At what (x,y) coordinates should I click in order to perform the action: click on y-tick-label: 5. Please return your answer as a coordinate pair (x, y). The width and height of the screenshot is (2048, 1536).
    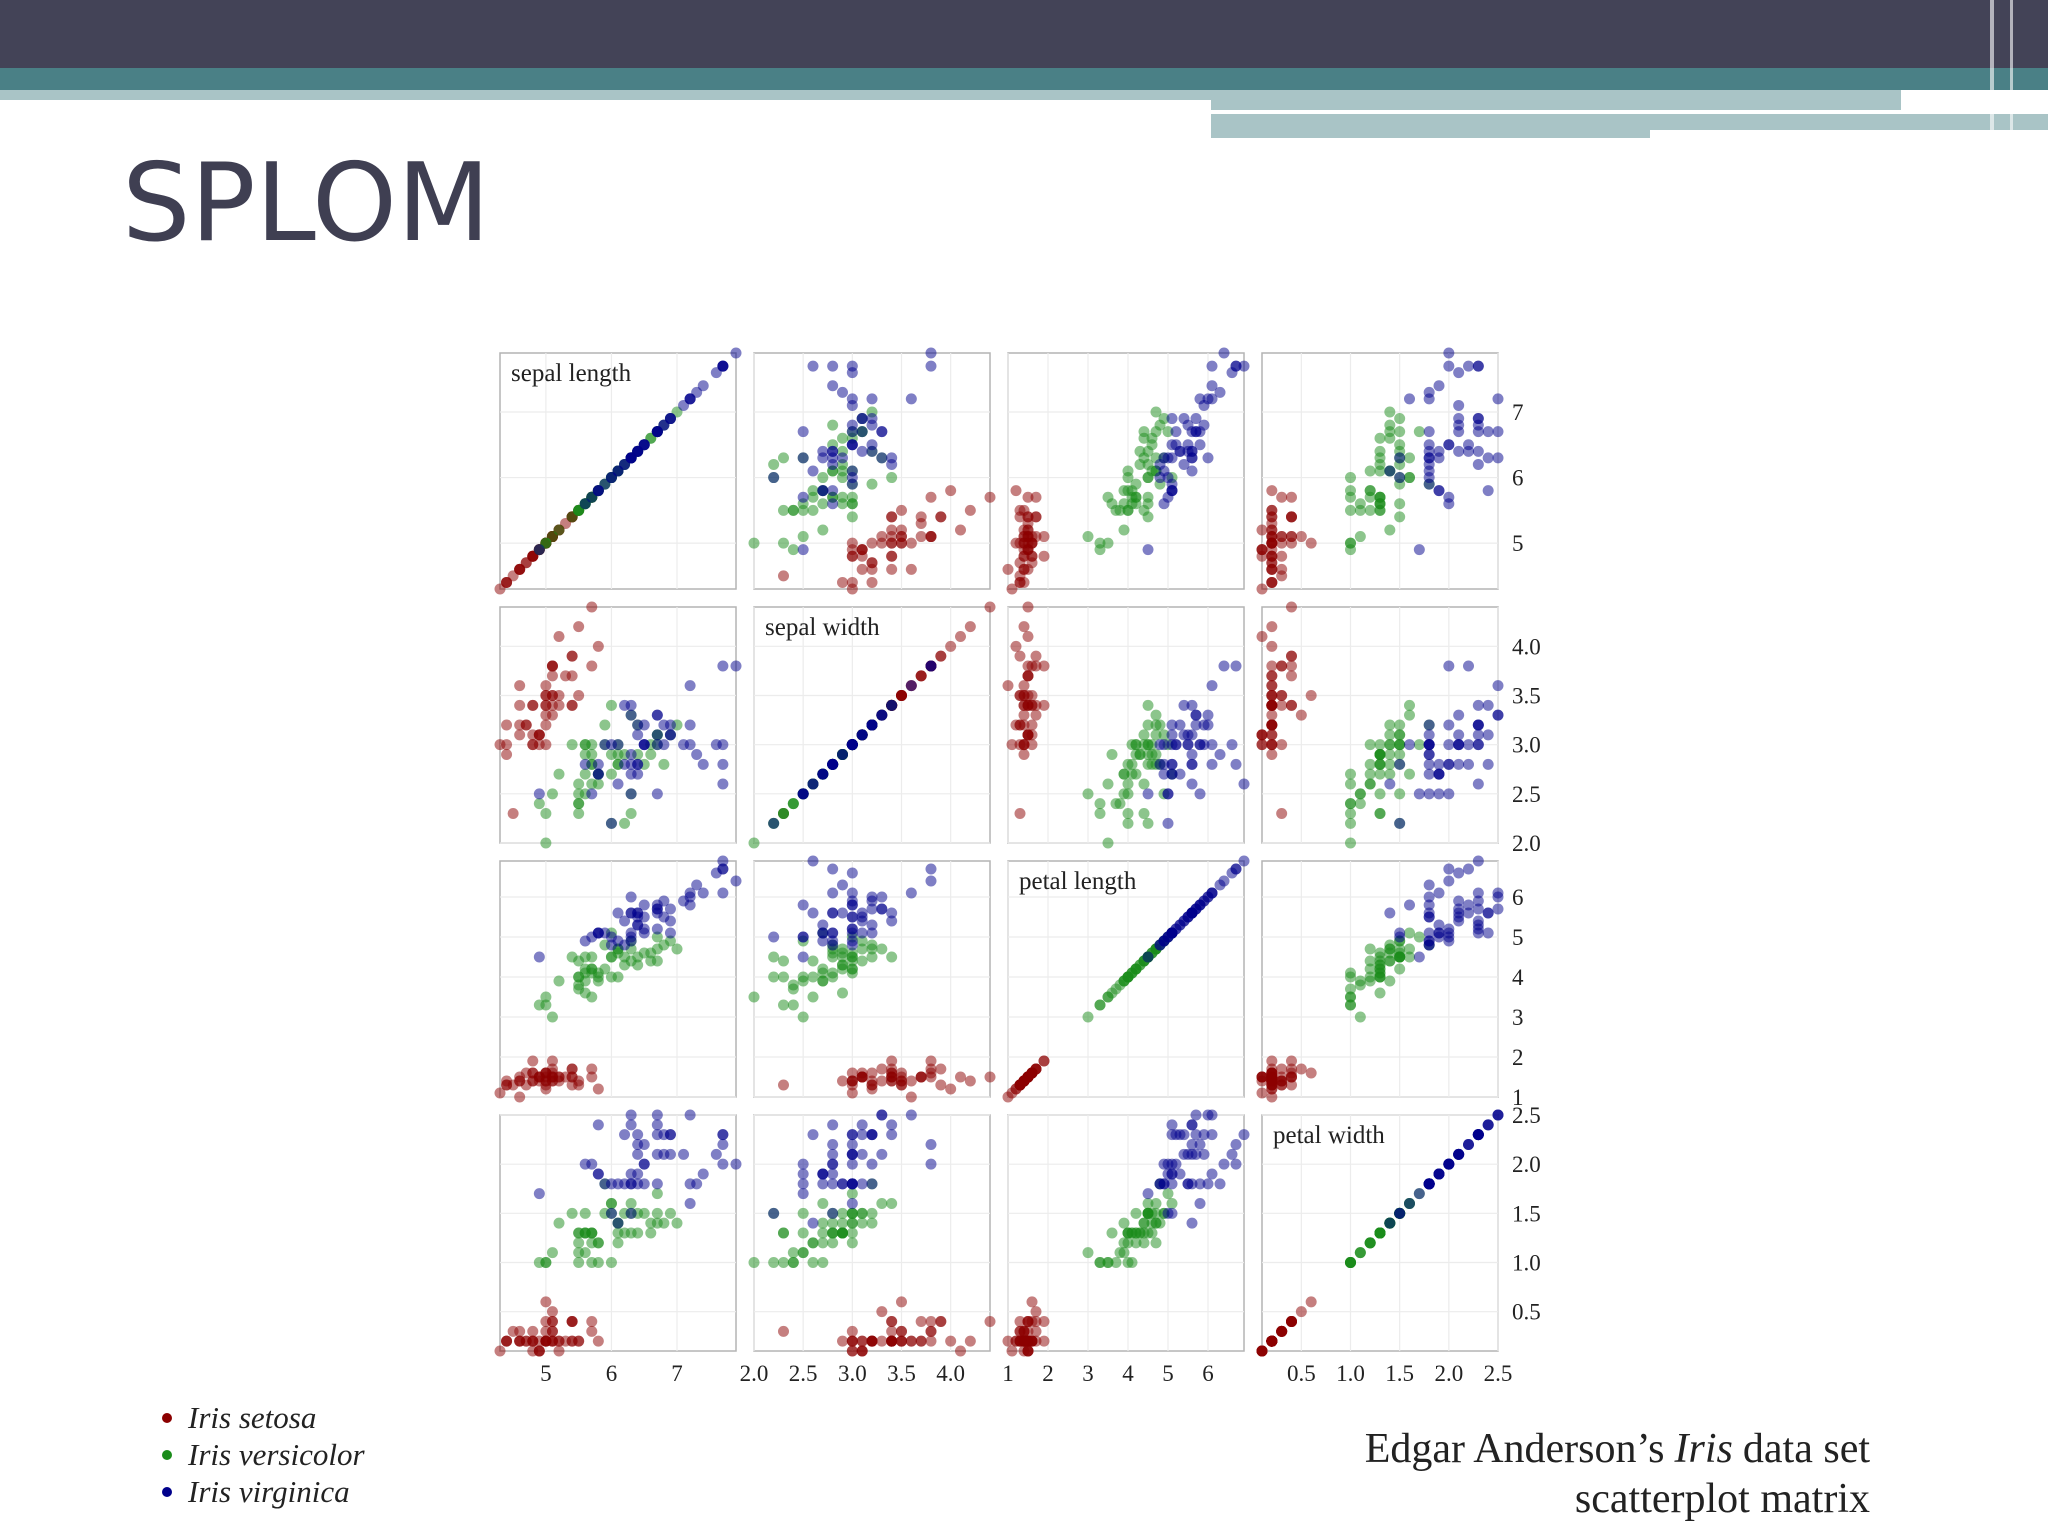
    Looking at the image, I should click on (1518, 543).